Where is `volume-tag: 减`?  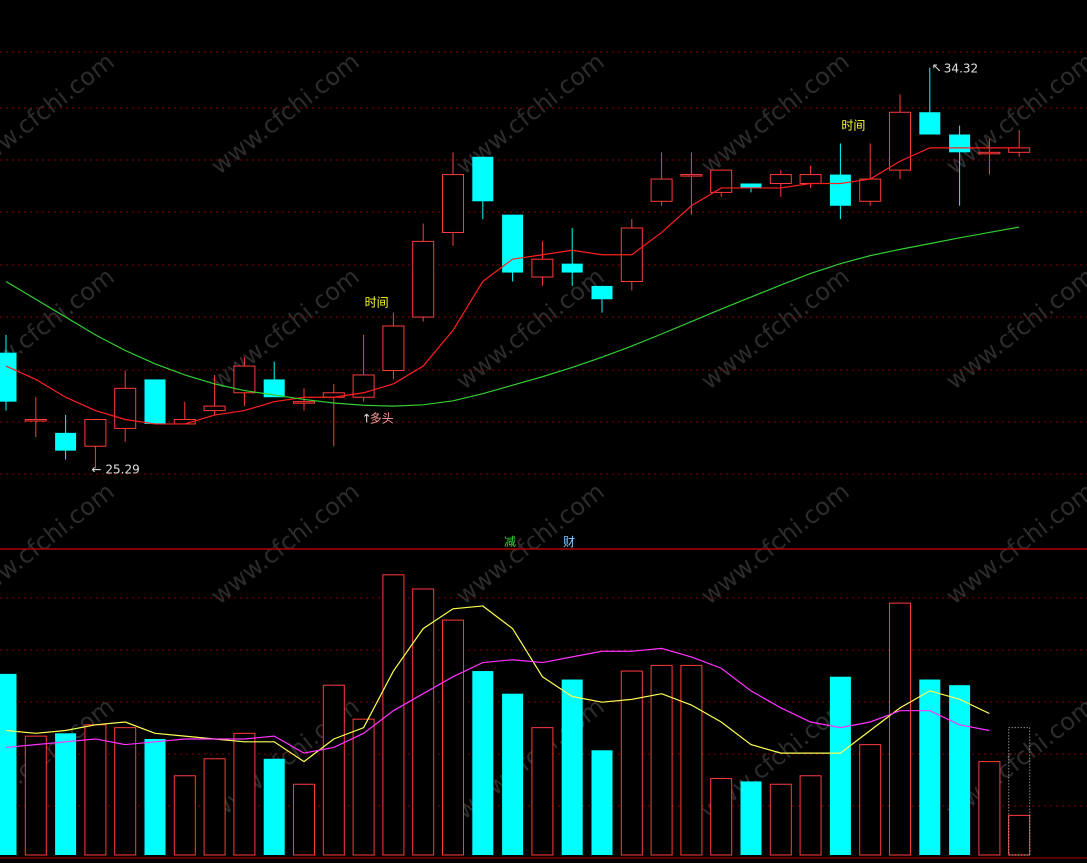 volume-tag: 减 is located at coordinates (510, 542).